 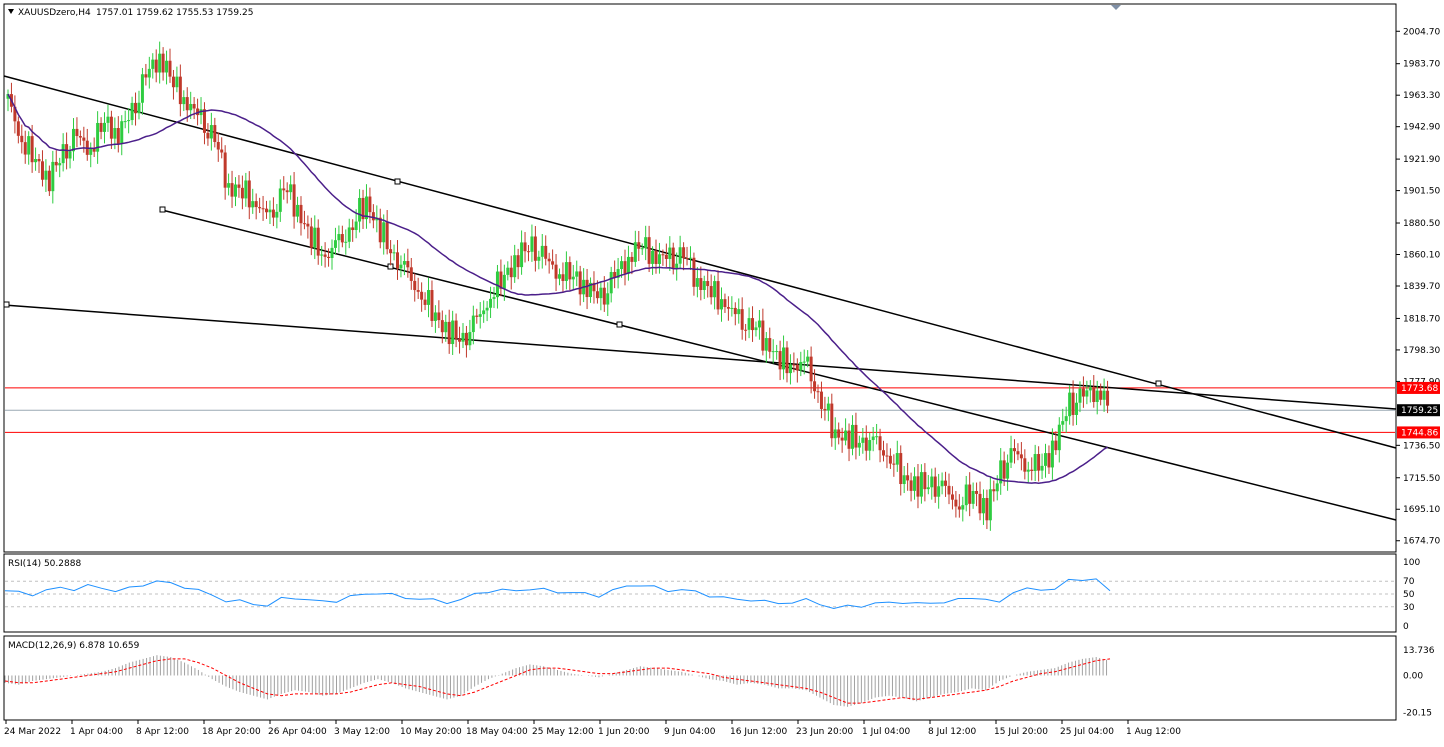 I want to click on rsi-indicator: 100 70 50 30 0, so click(x=712, y=595).